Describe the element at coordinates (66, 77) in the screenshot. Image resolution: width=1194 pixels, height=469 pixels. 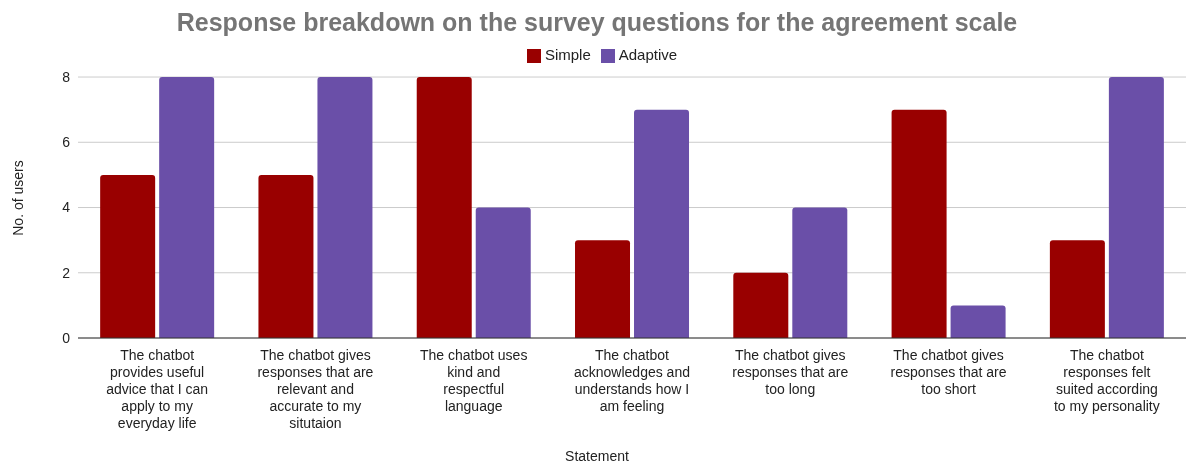
I see `y-tick-label: 8` at that location.